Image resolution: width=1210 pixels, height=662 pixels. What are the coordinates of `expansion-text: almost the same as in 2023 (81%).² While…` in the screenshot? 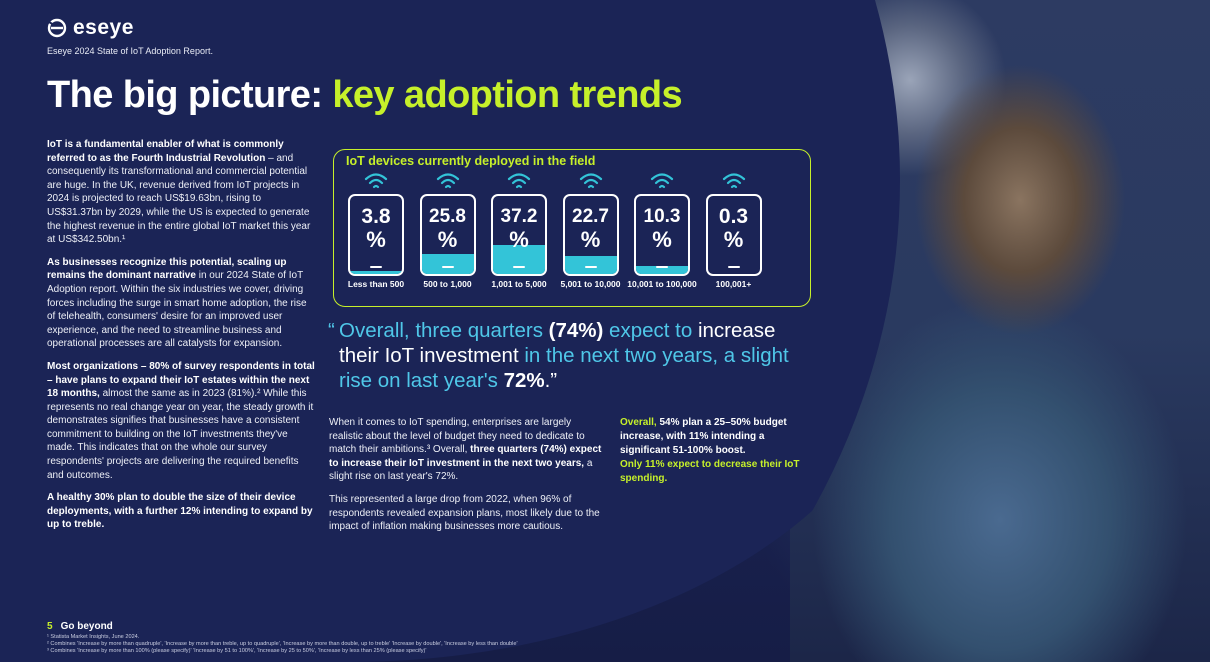 It's located at (180, 434).